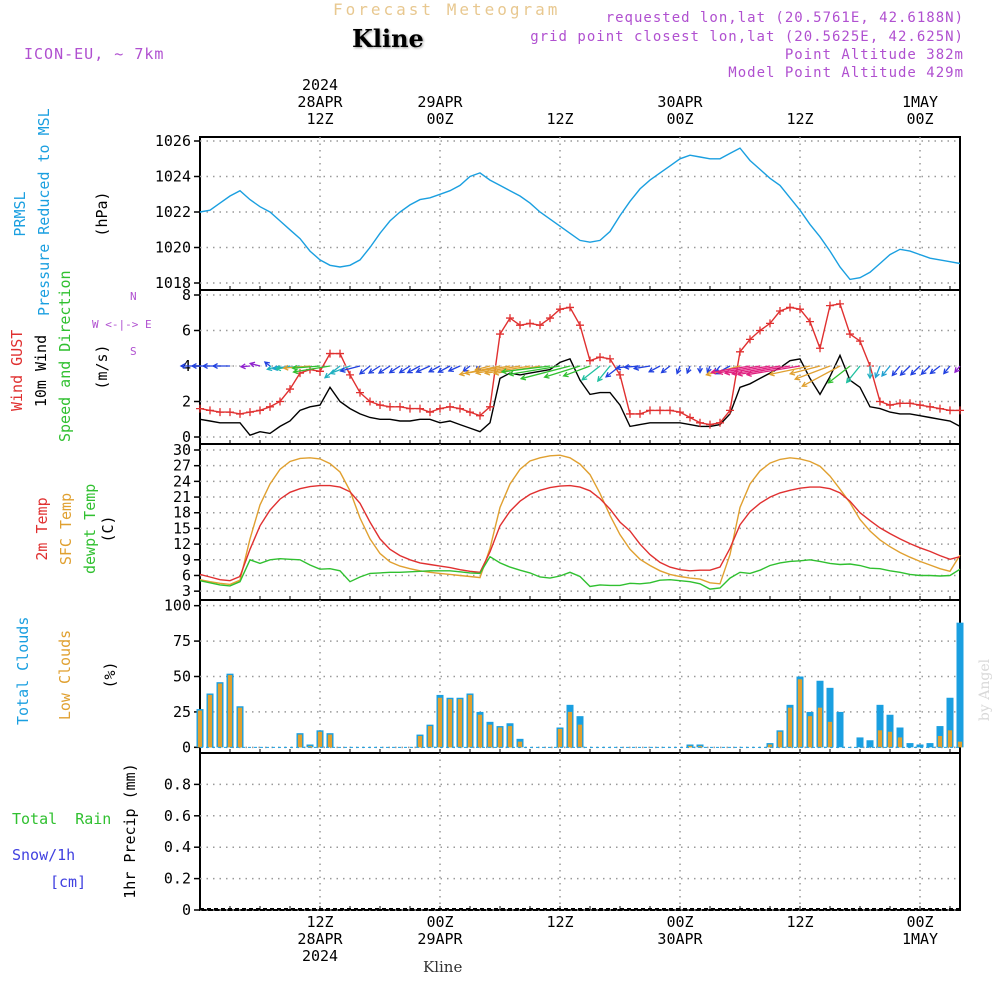 Image resolution: width=1000 pixels, height=1000 pixels. I want to click on t2m-line, so click(580, 533).